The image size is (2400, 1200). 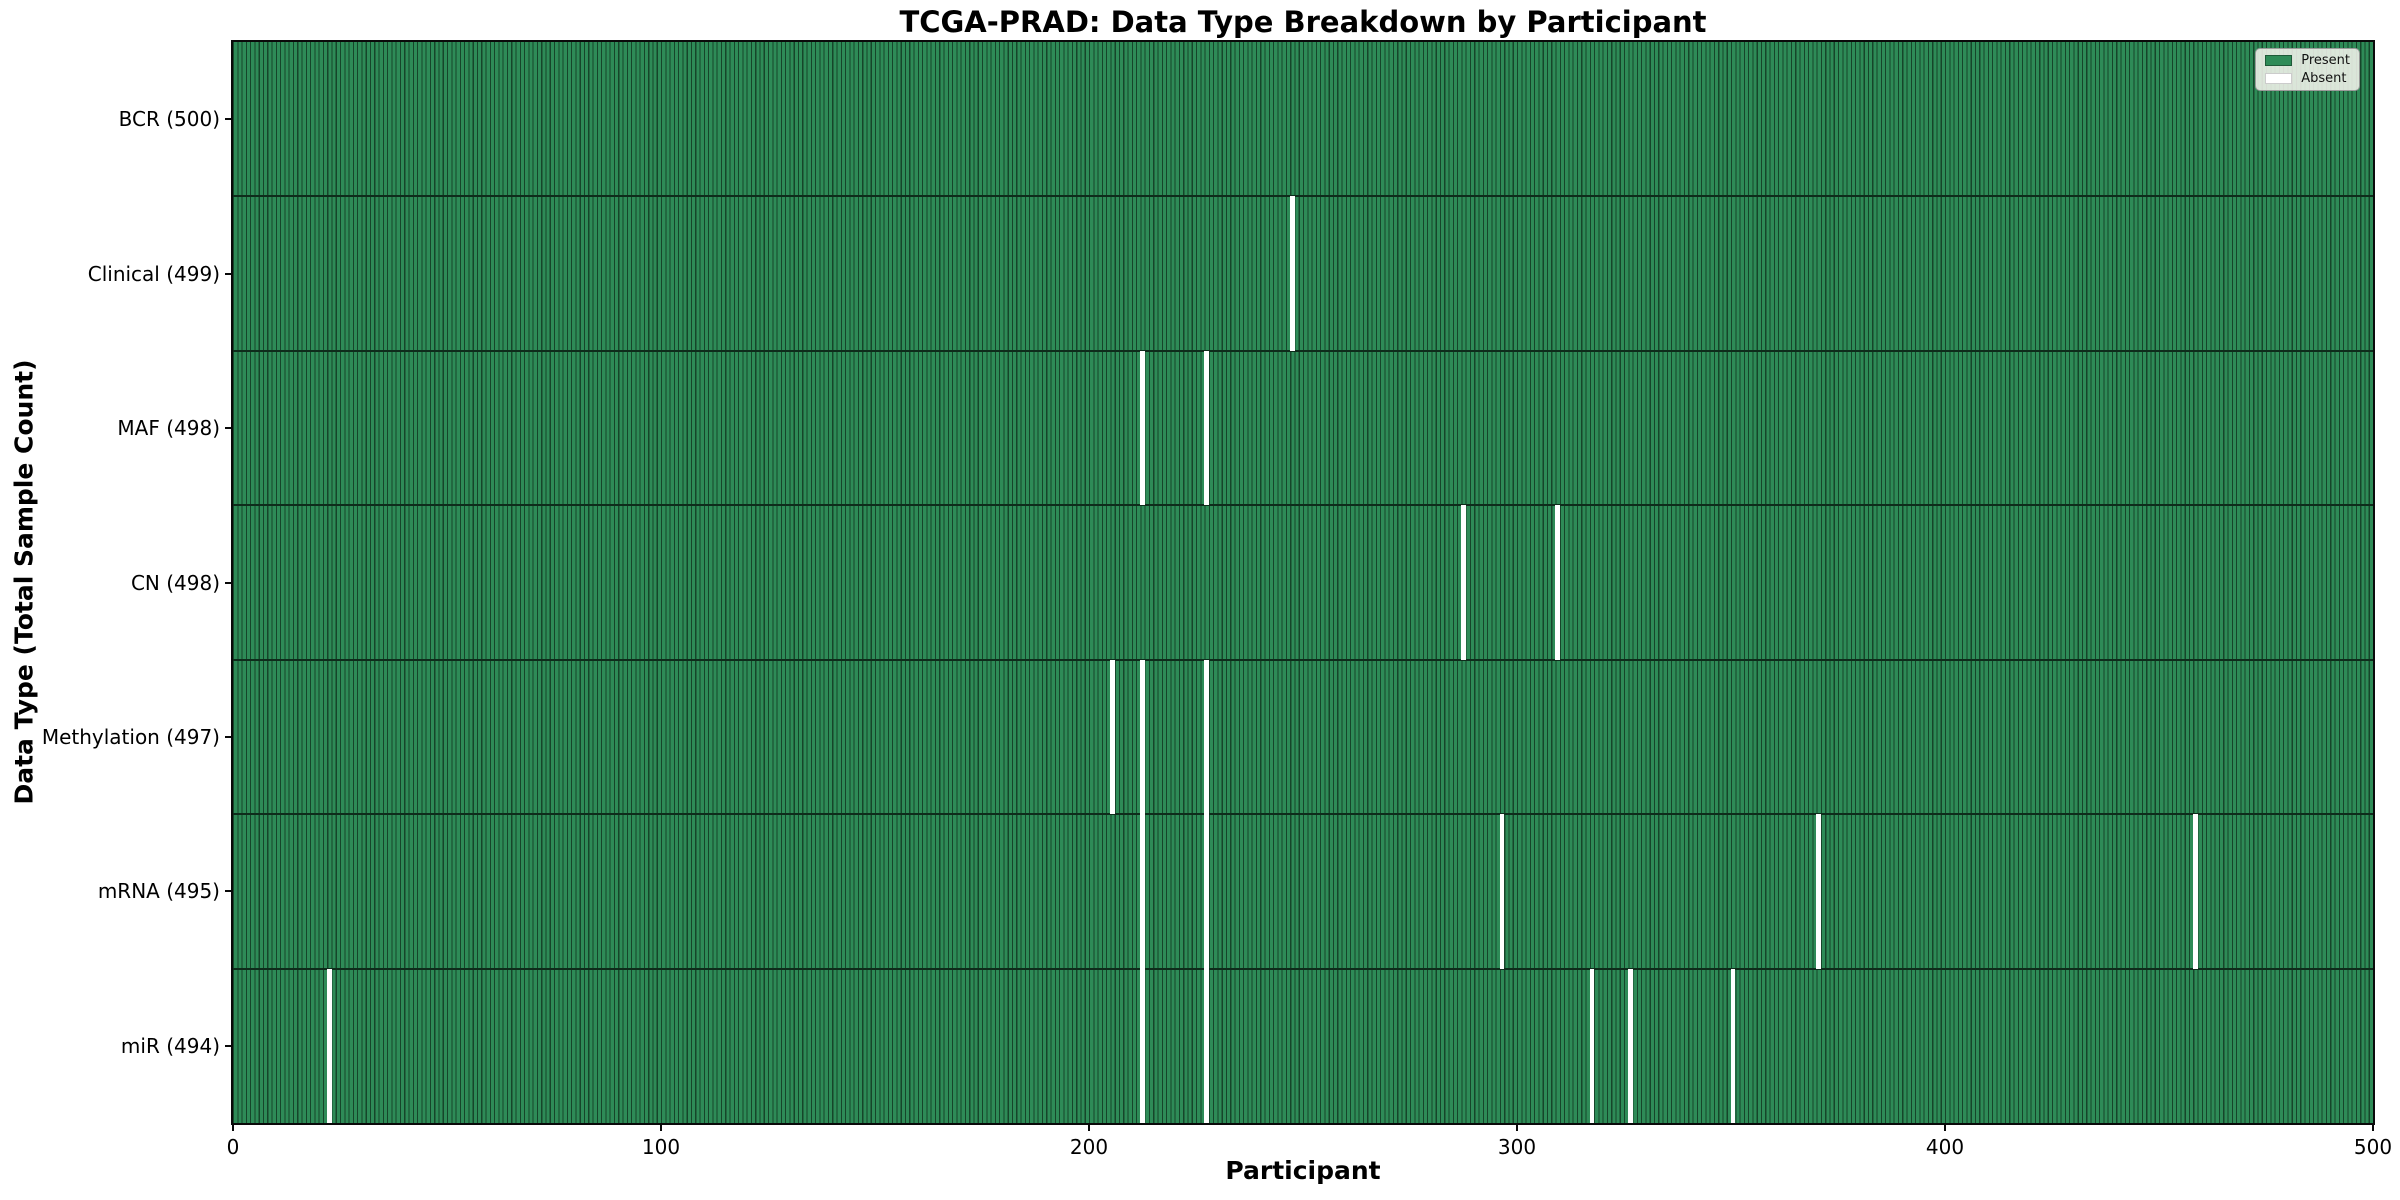 I want to click on heatmap-row-mRNA, so click(x=1303, y=891).